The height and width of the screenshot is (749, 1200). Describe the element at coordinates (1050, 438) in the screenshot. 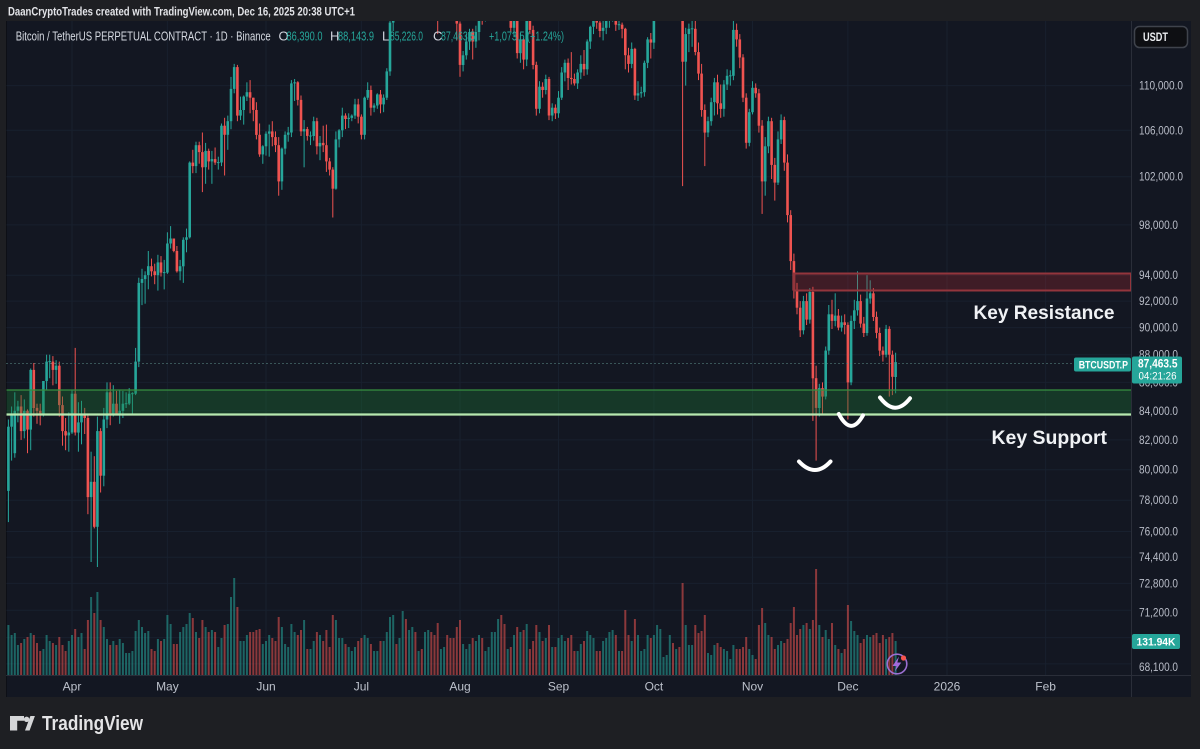

I see `svg-text: Key Support` at that location.